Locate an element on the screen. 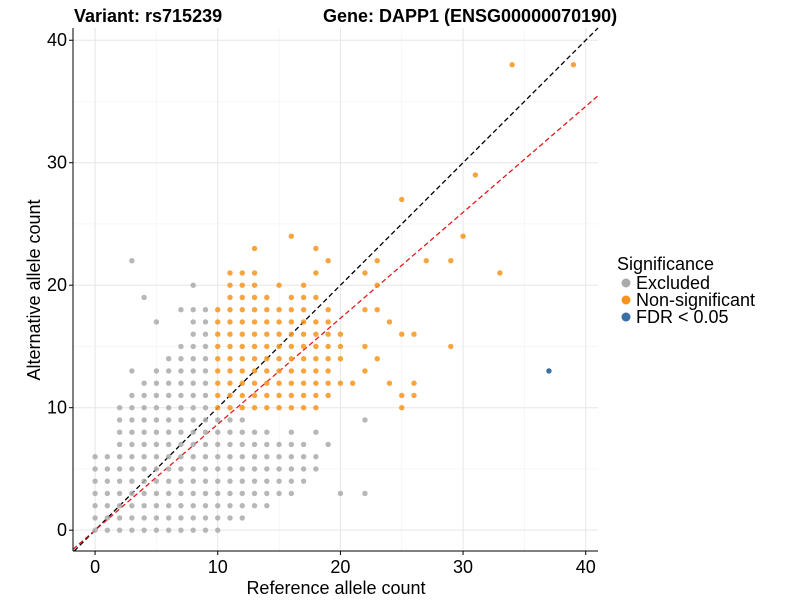 The height and width of the screenshot is (600, 800). y-axis-title: Alternative allele count is located at coordinates (34, 289).